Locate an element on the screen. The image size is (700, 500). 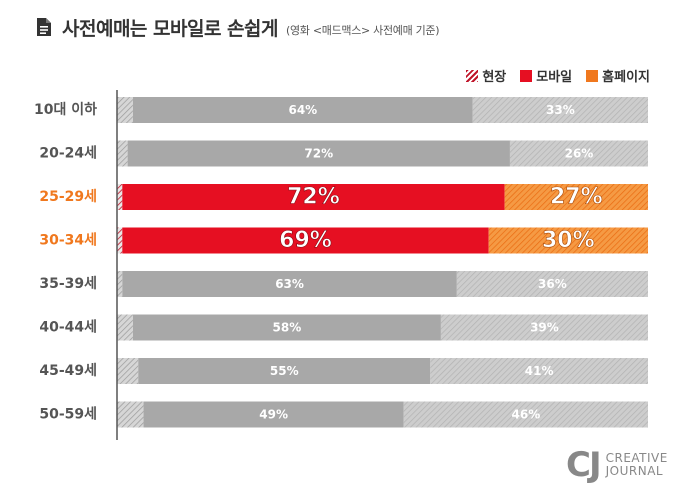
value-label-홈페이지-35-39세: 36% is located at coordinates (552, 284).